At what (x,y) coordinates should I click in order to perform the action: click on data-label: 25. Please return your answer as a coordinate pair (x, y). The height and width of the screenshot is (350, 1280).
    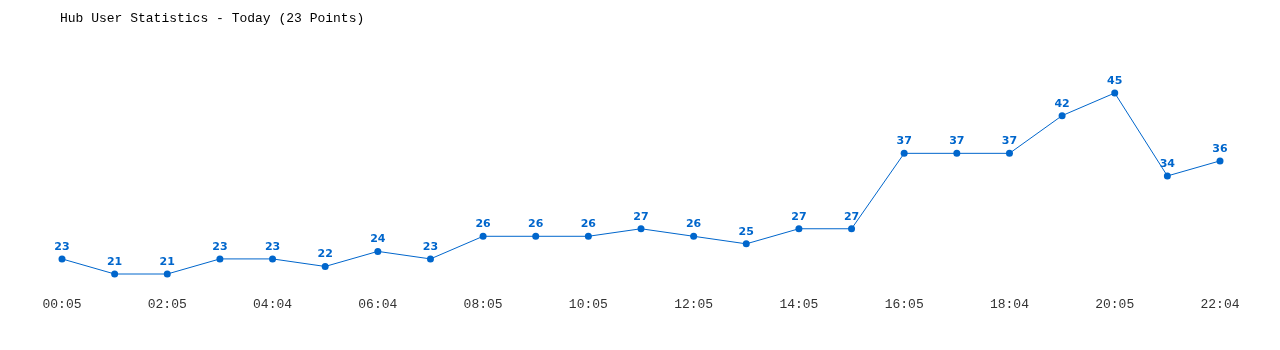
    Looking at the image, I should click on (746, 231).